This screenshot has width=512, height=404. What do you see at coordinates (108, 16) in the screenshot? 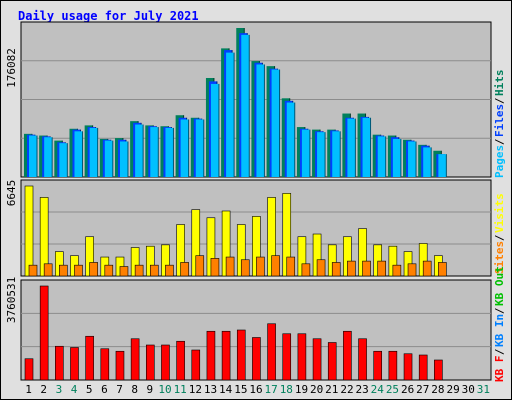
I see `graph-title: Daily usage for July 2021` at bounding box center [108, 16].